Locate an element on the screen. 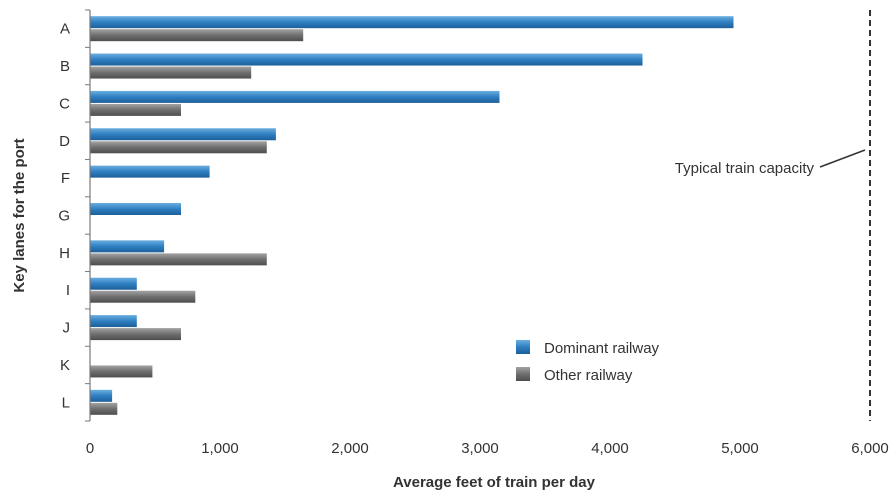 This screenshot has height=494, width=889. bar-dominant-i is located at coordinates (113, 283).